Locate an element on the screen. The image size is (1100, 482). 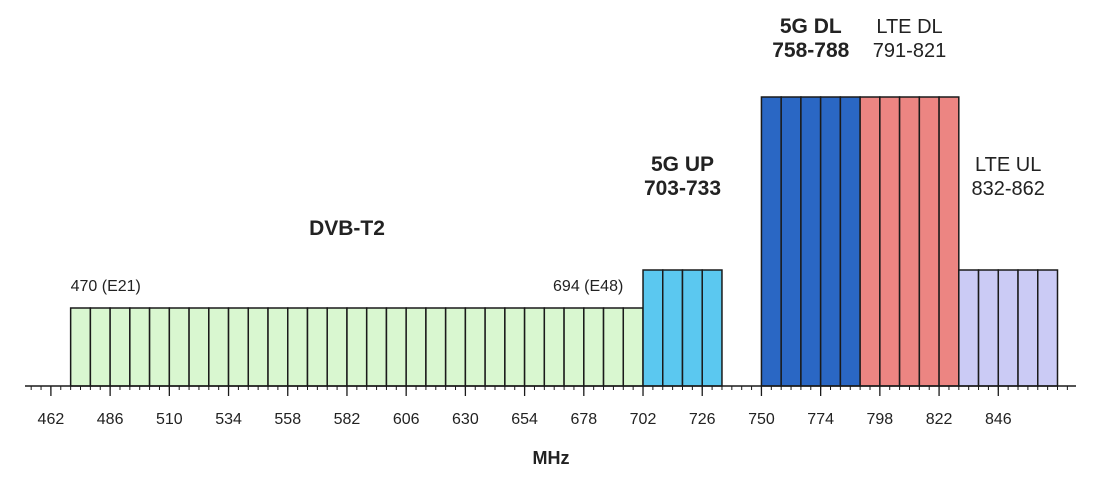
tick-label-534: 534 is located at coordinates (228, 419).